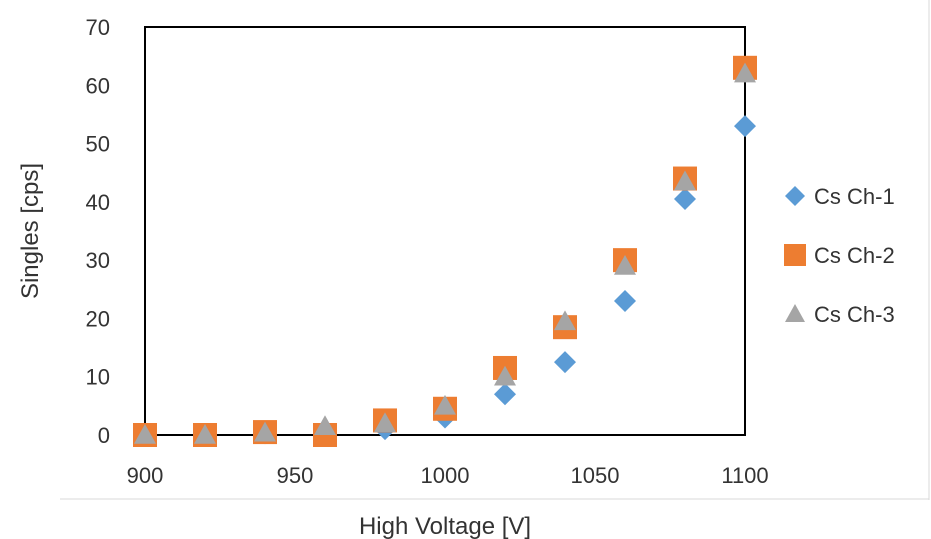  What do you see at coordinates (854, 255) in the screenshot?
I see `legend-label: Cs Ch-2` at bounding box center [854, 255].